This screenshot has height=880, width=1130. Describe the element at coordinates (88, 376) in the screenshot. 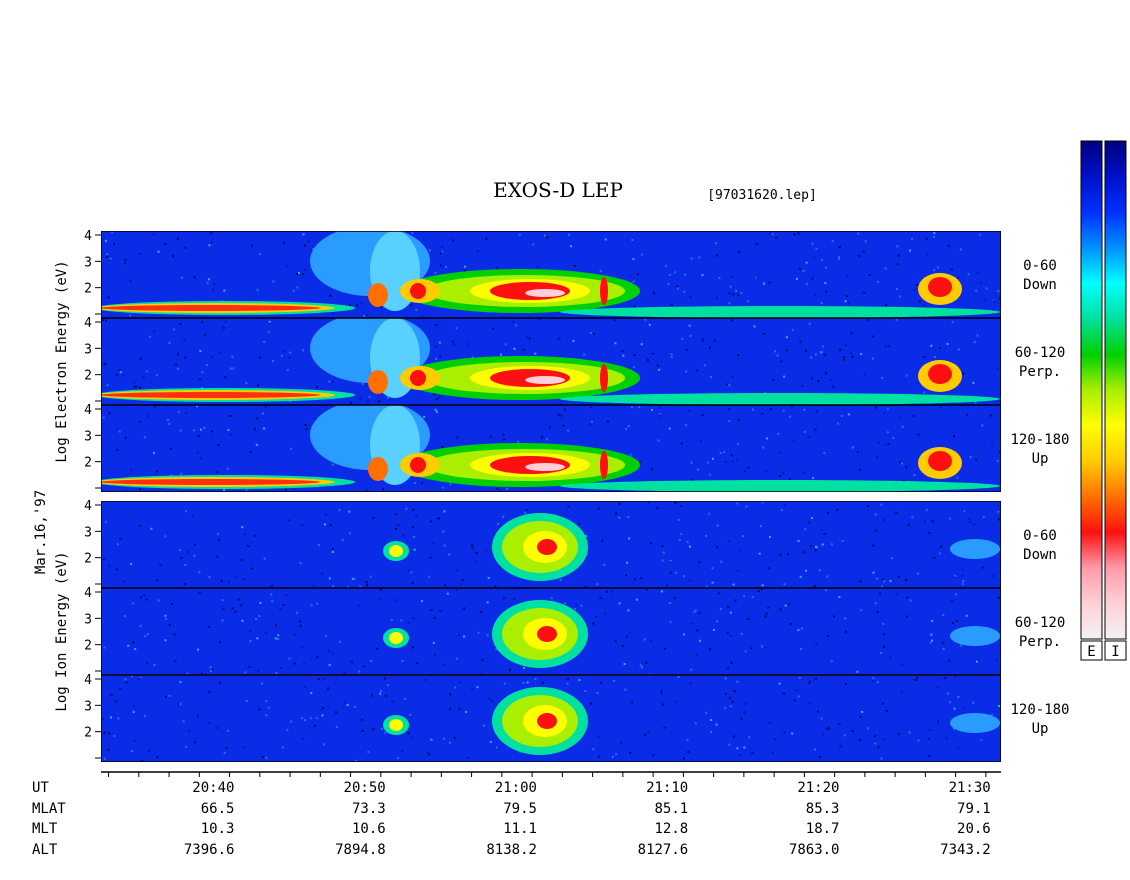

I see `y-tick-label: 2` at that location.